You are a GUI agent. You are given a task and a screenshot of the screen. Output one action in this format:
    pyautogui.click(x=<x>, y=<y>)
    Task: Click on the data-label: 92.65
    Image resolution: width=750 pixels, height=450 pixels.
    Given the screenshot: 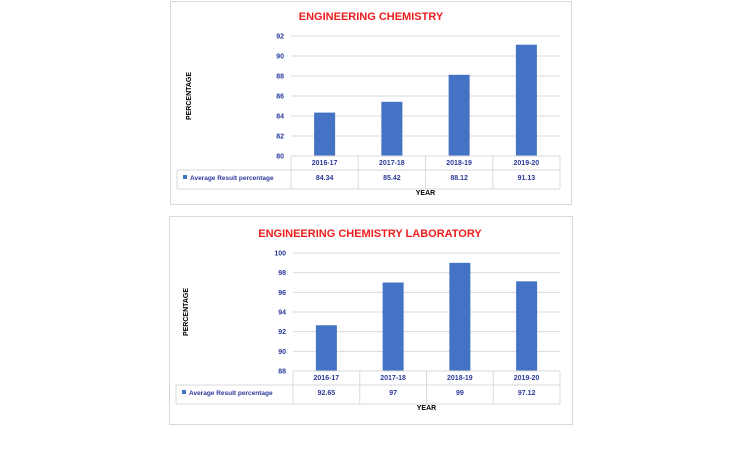 What is the action you would take?
    pyautogui.click(x=327, y=393)
    